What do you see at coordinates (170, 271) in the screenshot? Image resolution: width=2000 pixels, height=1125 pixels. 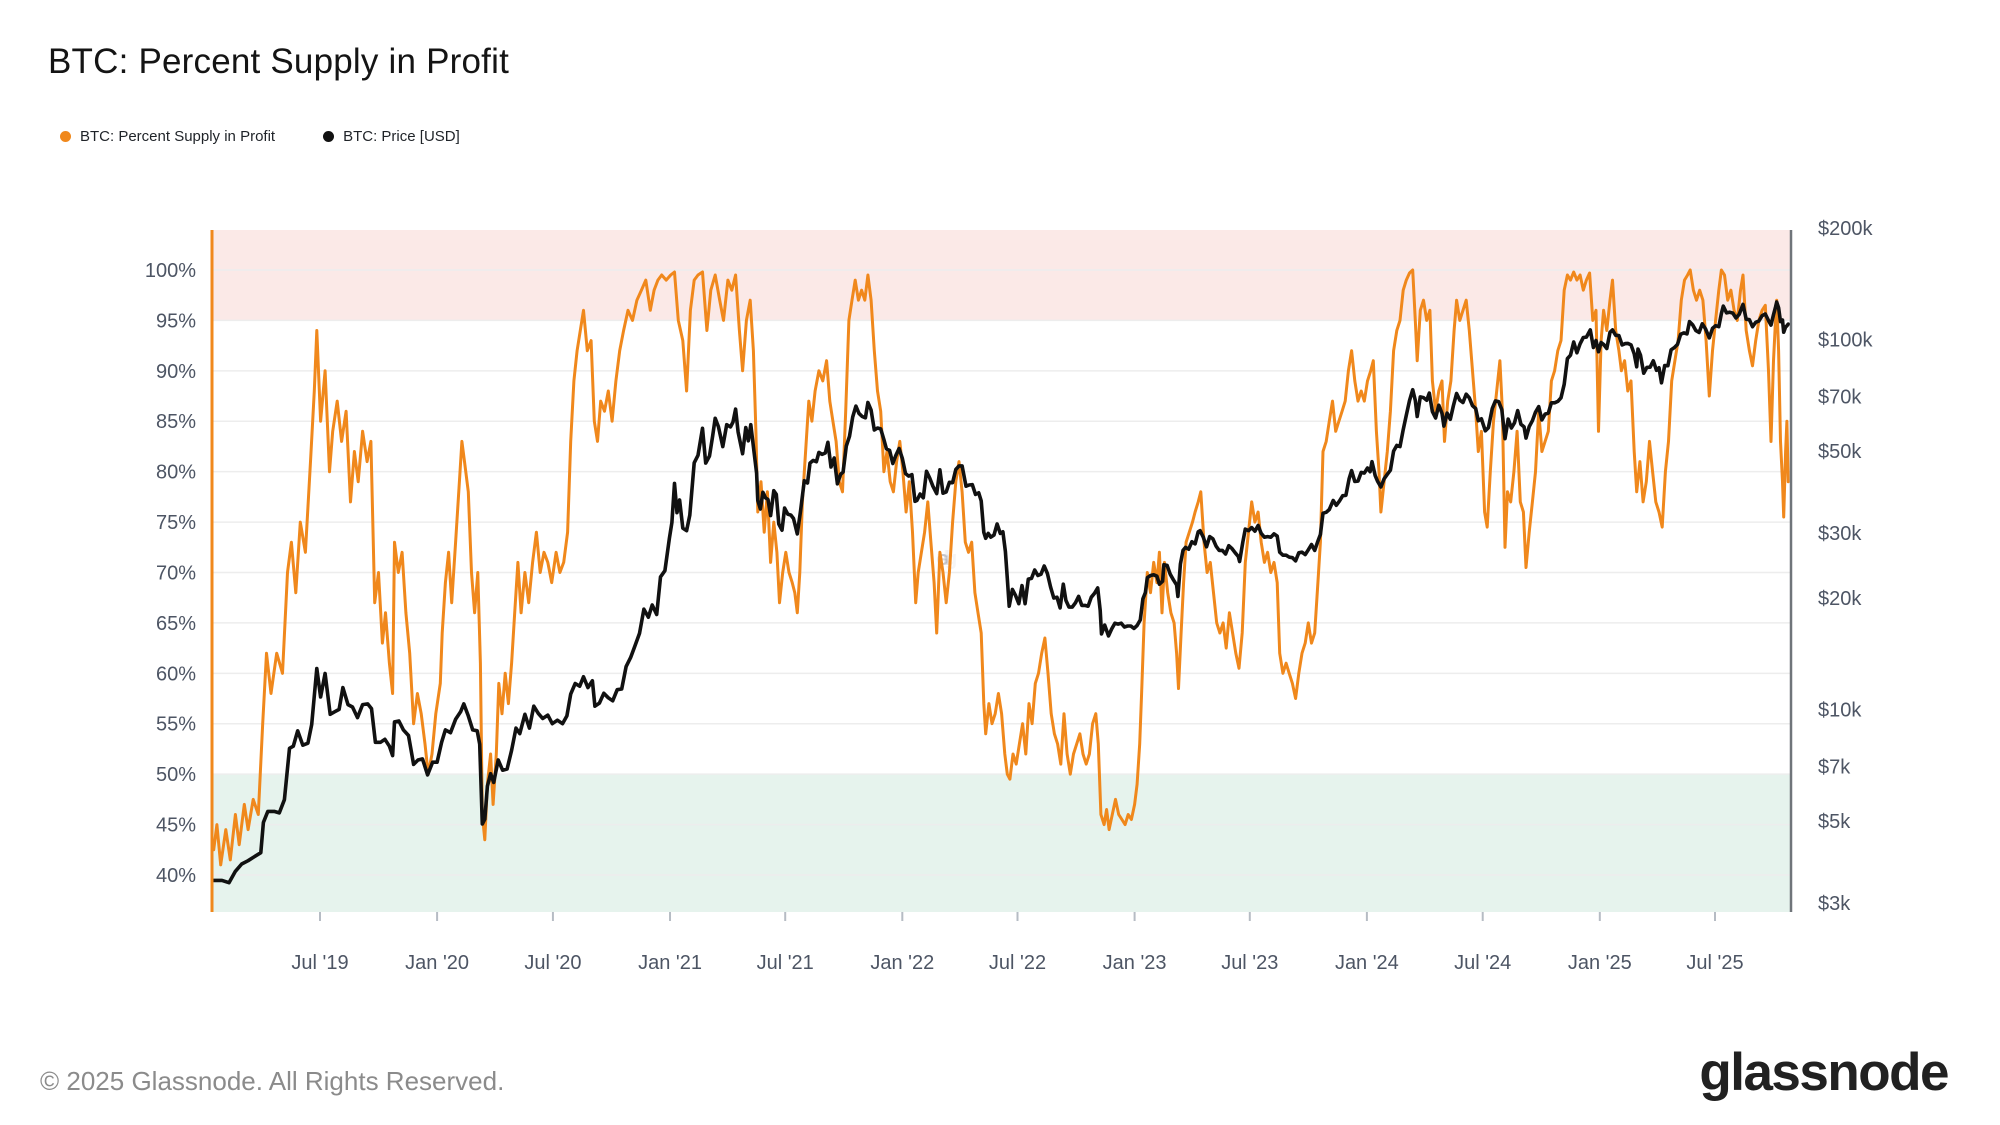 I see `svg-text: 100%` at bounding box center [170, 271].